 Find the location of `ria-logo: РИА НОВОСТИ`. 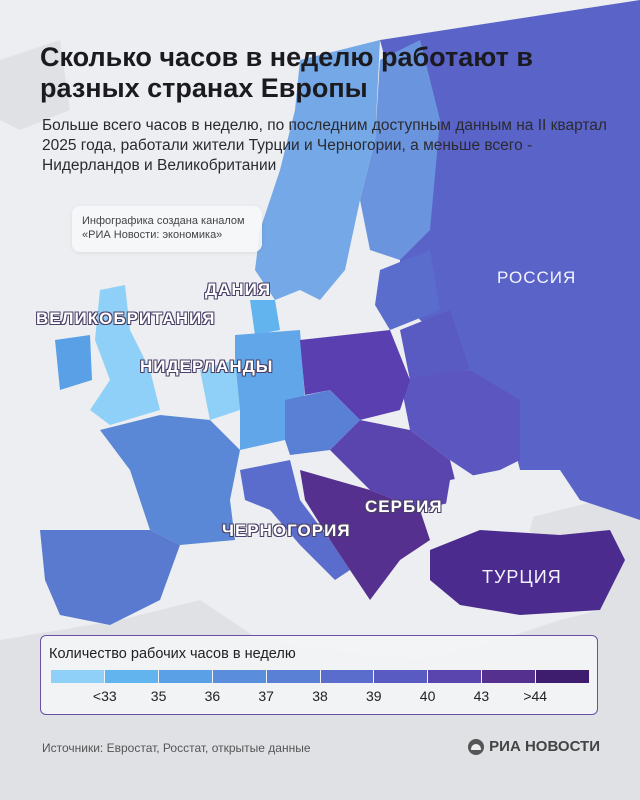

ria-logo: РИА НОВОСТИ is located at coordinates (534, 746).